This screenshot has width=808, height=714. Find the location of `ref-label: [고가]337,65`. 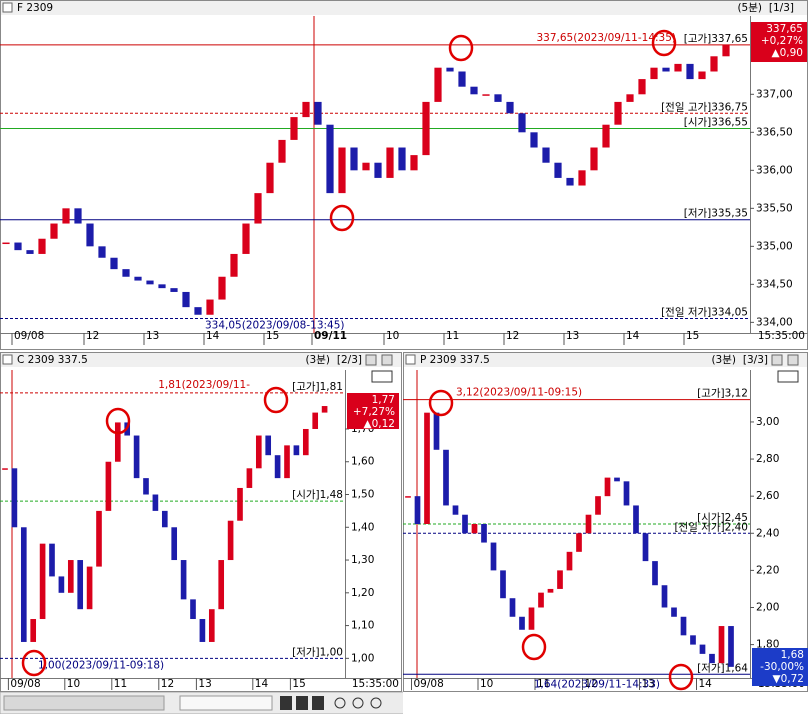

ref-label: [고가]337,65 is located at coordinates (716, 39).